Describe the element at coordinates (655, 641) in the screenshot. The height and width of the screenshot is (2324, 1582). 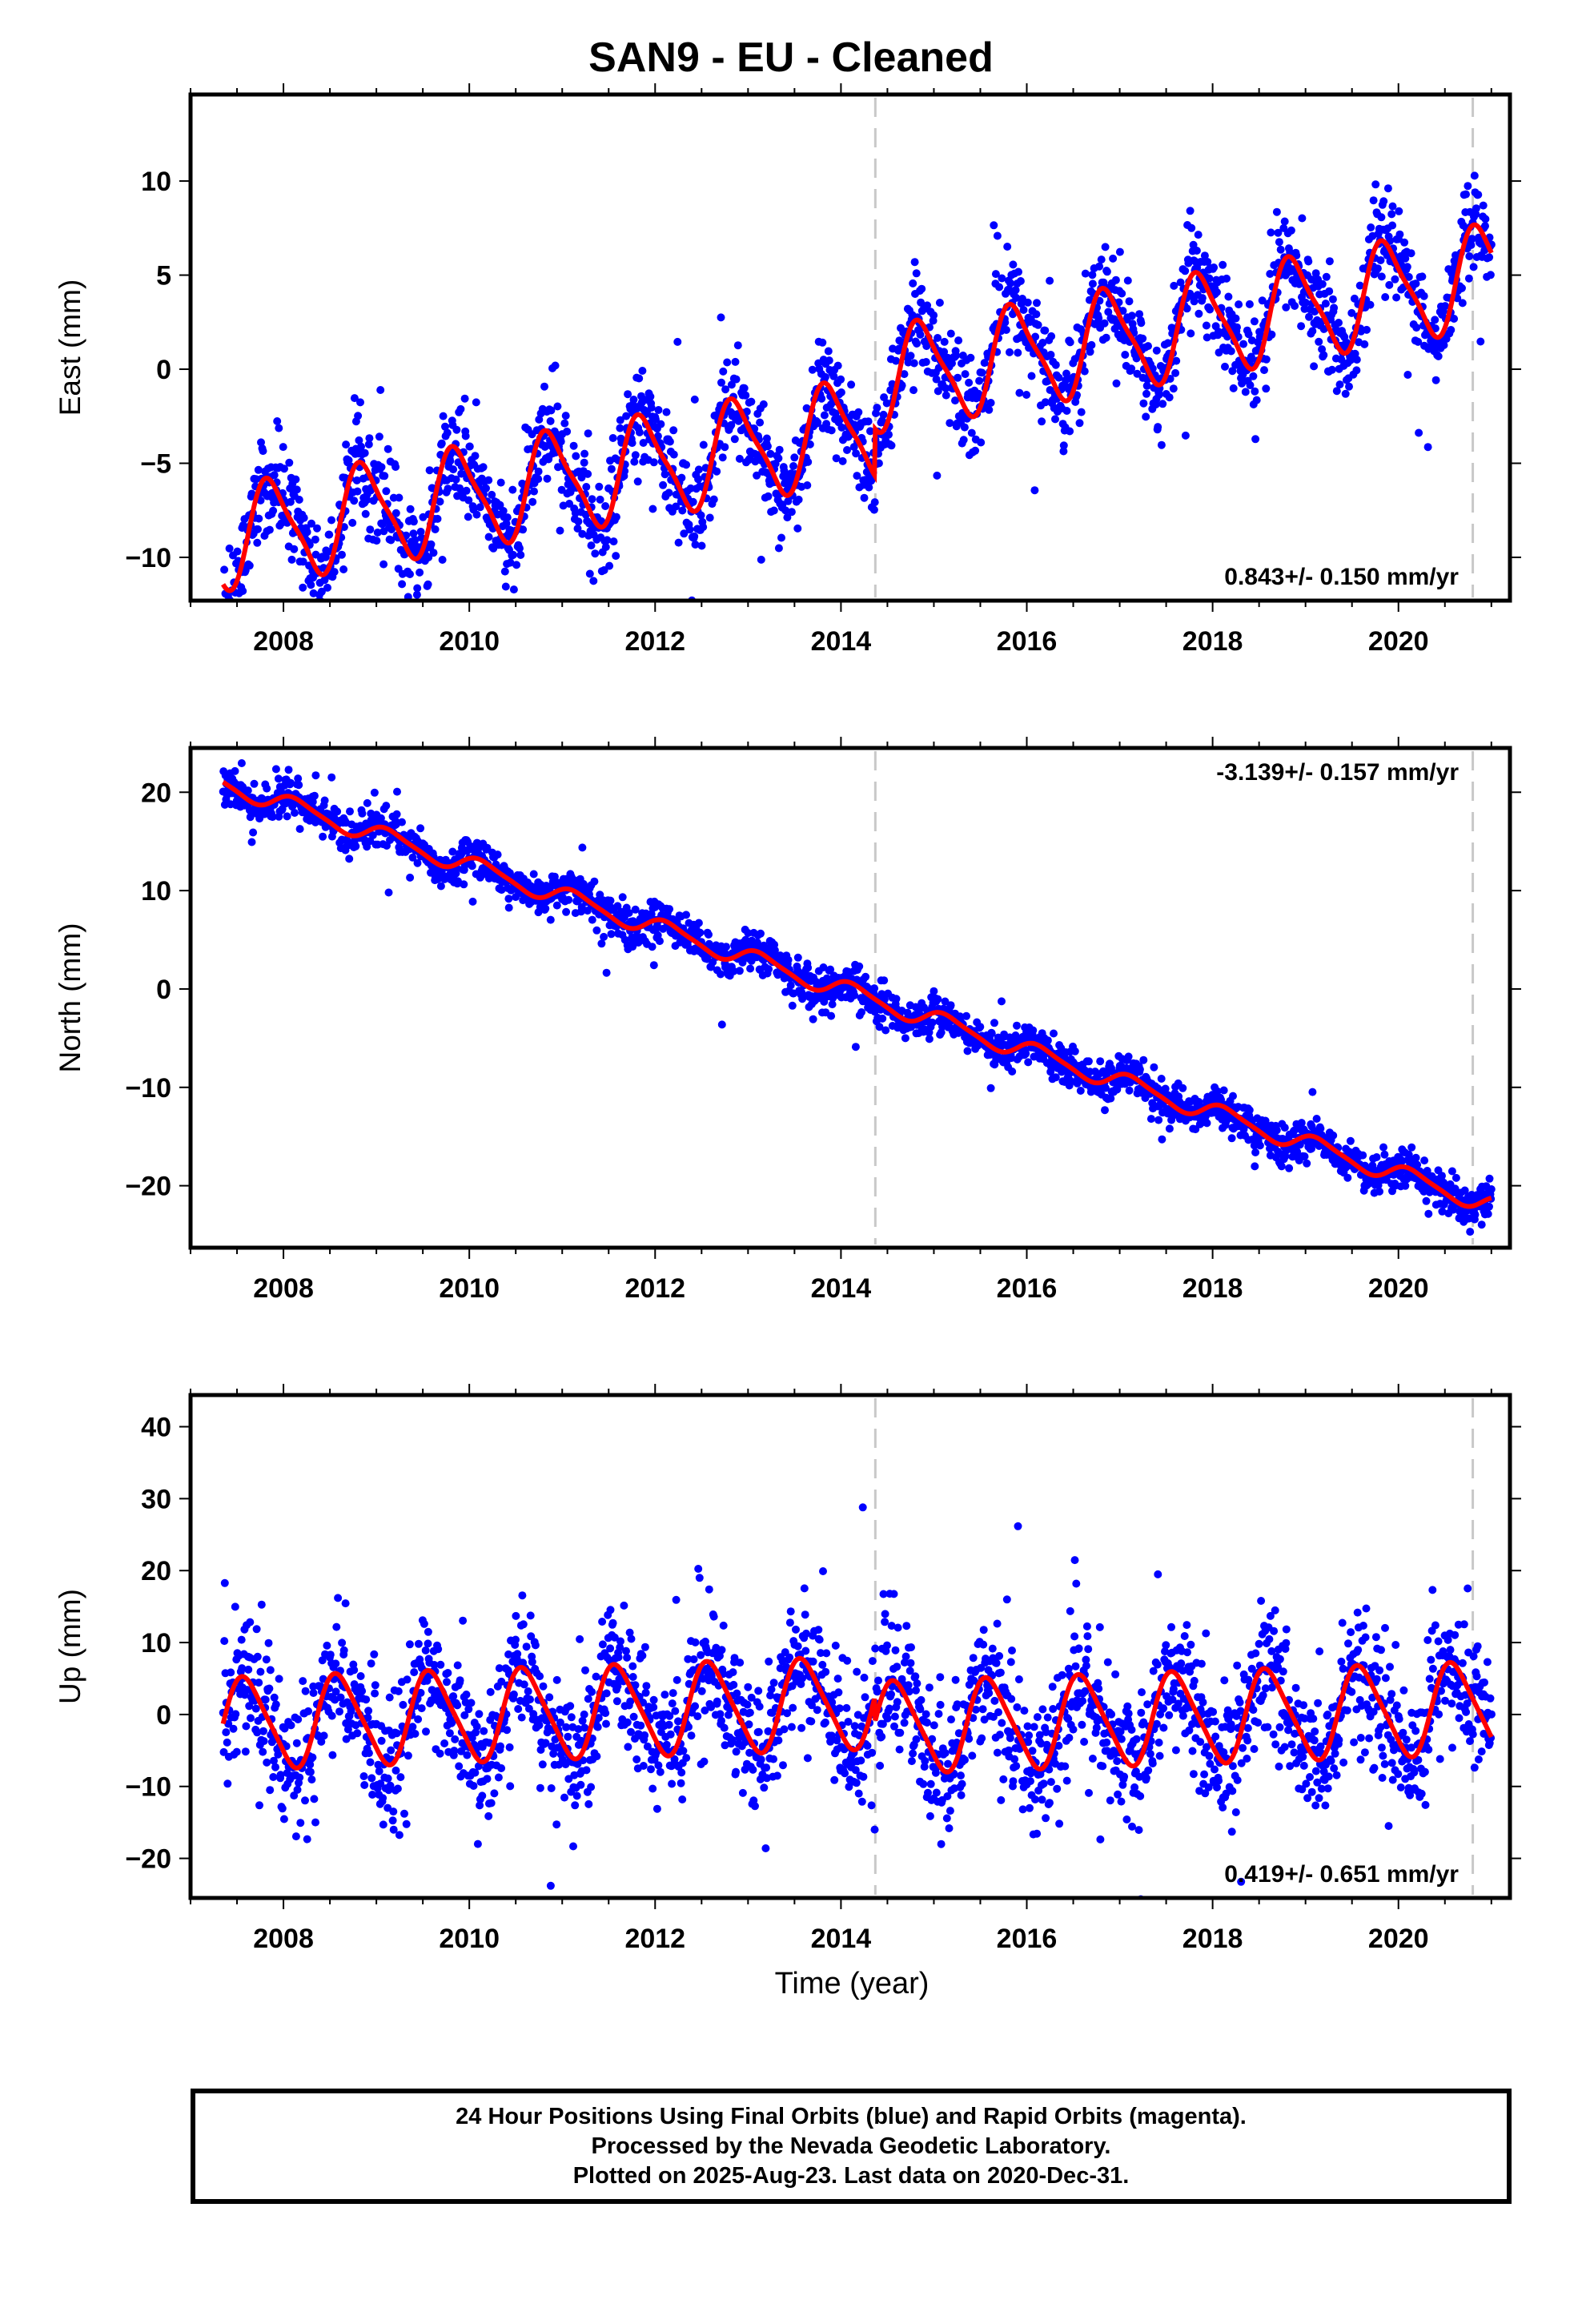
I see `x-tick-label: 2012` at that location.